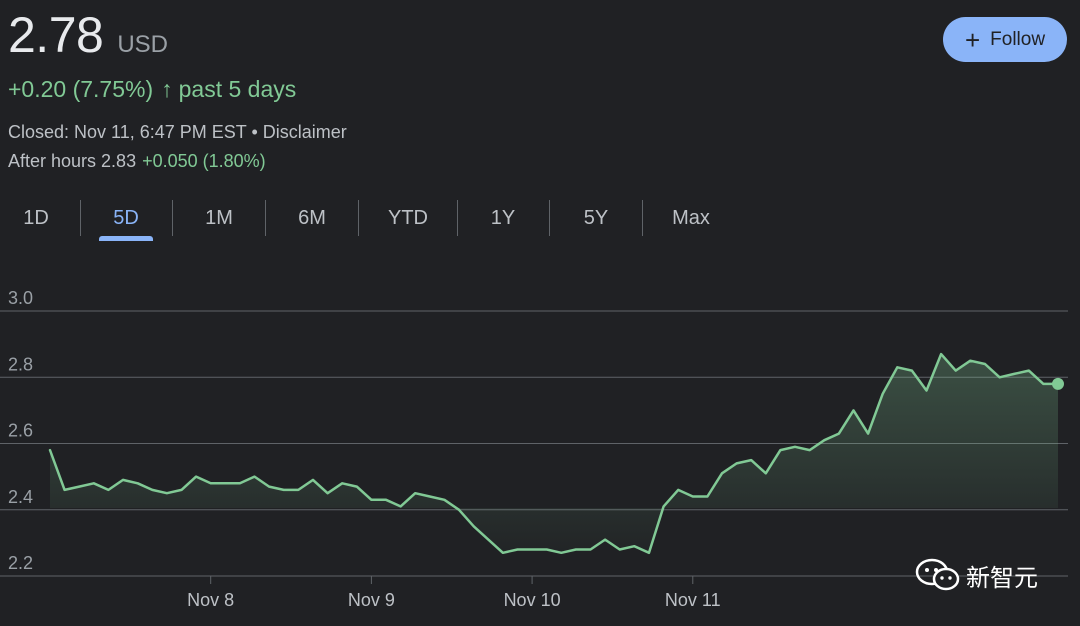 This screenshot has height=626, width=1080. Describe the element at coordinates (204, 161) in the screenshot. I see `after-hours-change: +0.050 (1.80%)` at that location.